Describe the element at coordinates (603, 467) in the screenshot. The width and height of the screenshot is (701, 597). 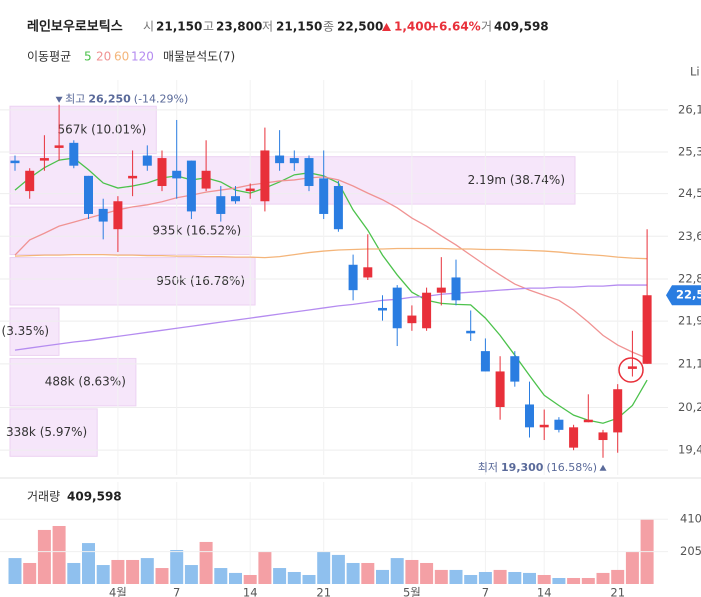
I see `low-marker` at that location.